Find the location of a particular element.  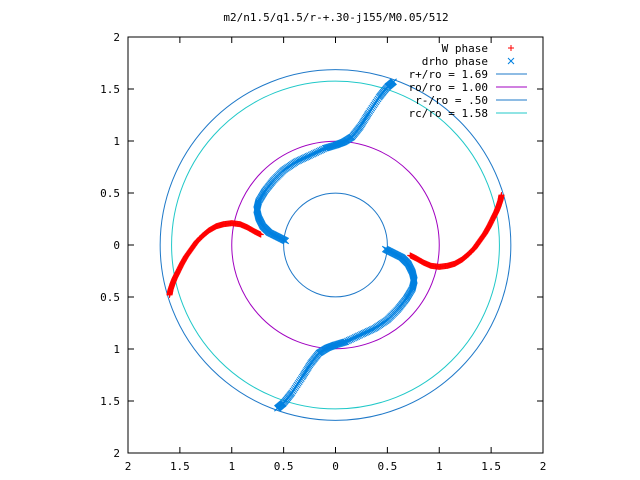

x-tick-label-6: 1 is located at coordinates (439, 466).